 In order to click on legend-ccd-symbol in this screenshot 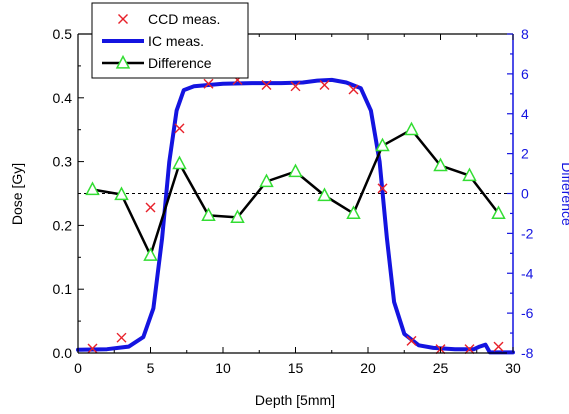, I will do `click(123, 19)`.